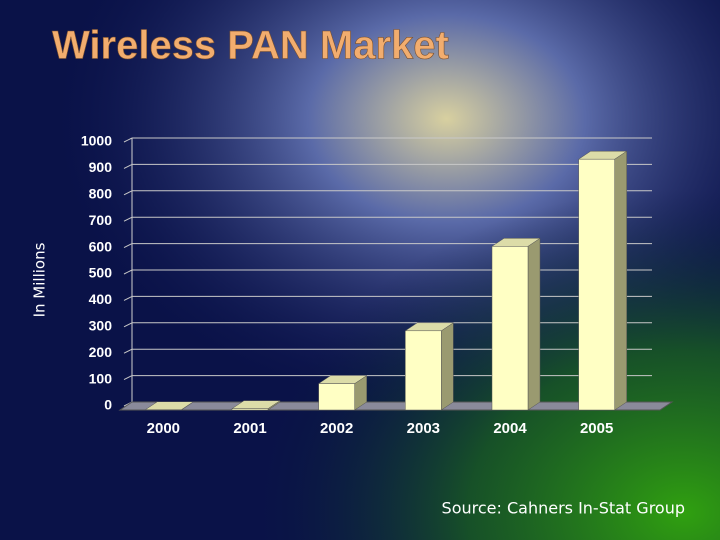  What do you see at coordinates (101, 352) in the screenshot?
I see `y-tick-label: 200` at bounding box center [101, 352].